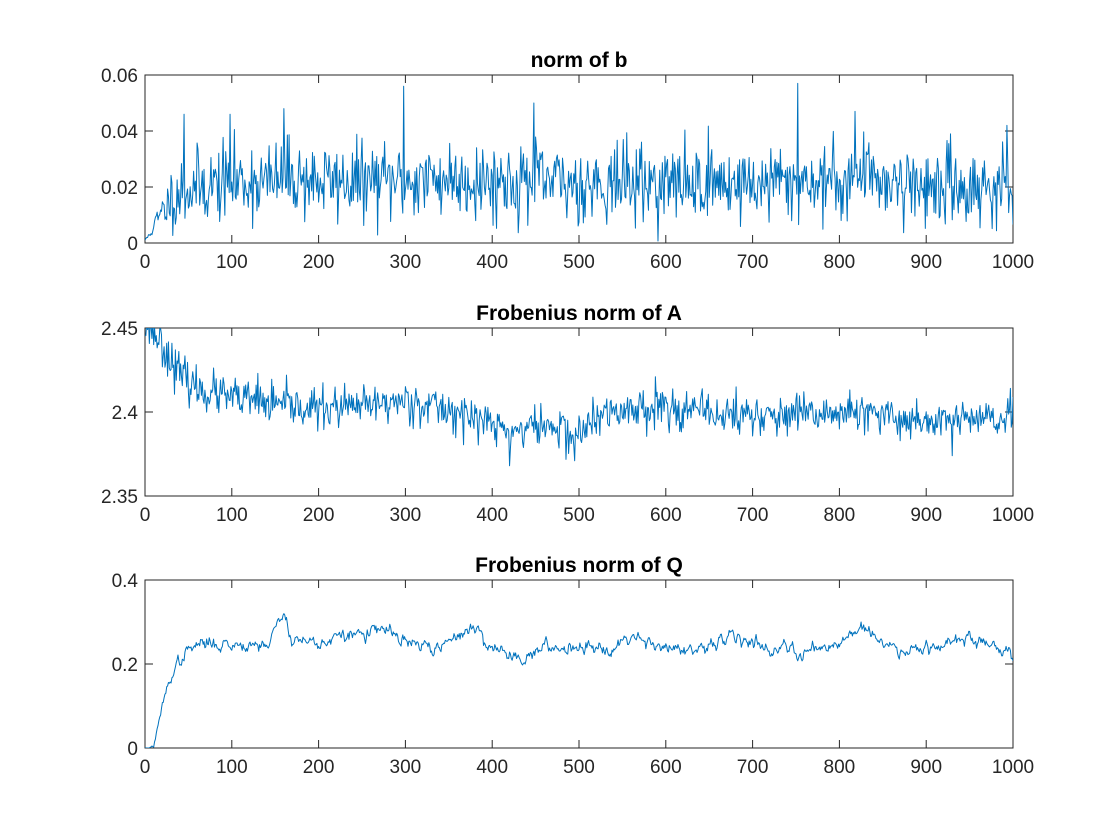  I want to click on y-tick-label: 0.04, so click(119, 132).